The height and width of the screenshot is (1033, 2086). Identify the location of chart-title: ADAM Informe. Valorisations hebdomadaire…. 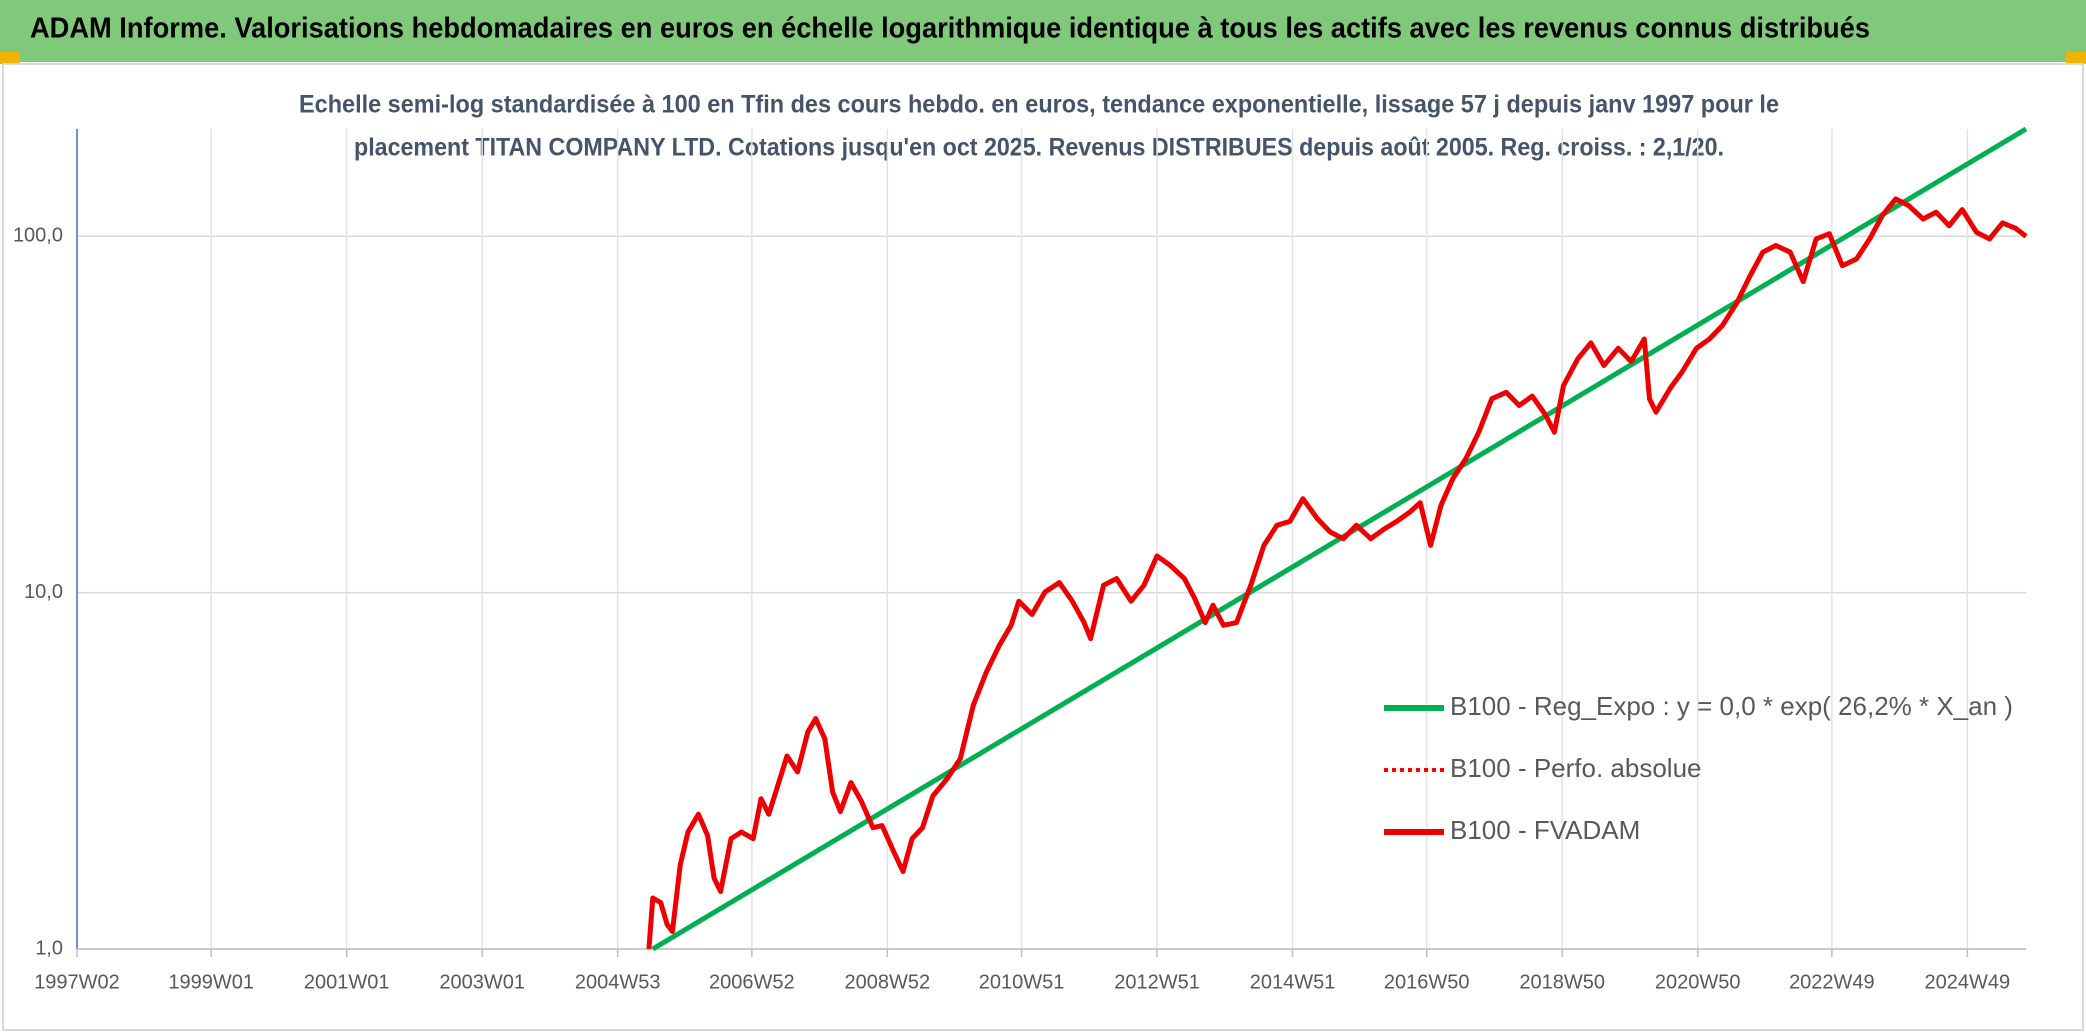
(950, 29).